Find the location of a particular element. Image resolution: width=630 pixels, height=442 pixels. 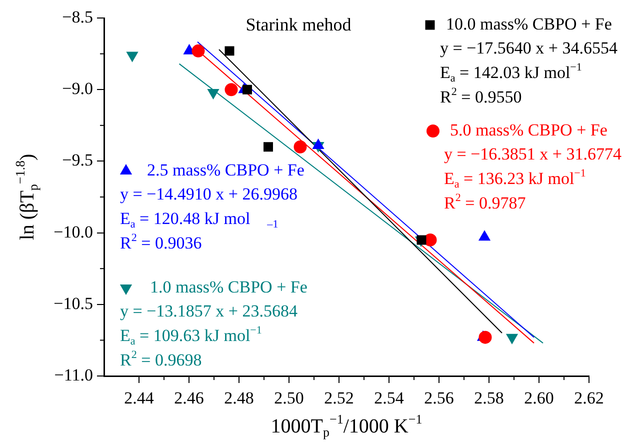

x-tick-label: 2.62 is located at coordinates (589, 398).